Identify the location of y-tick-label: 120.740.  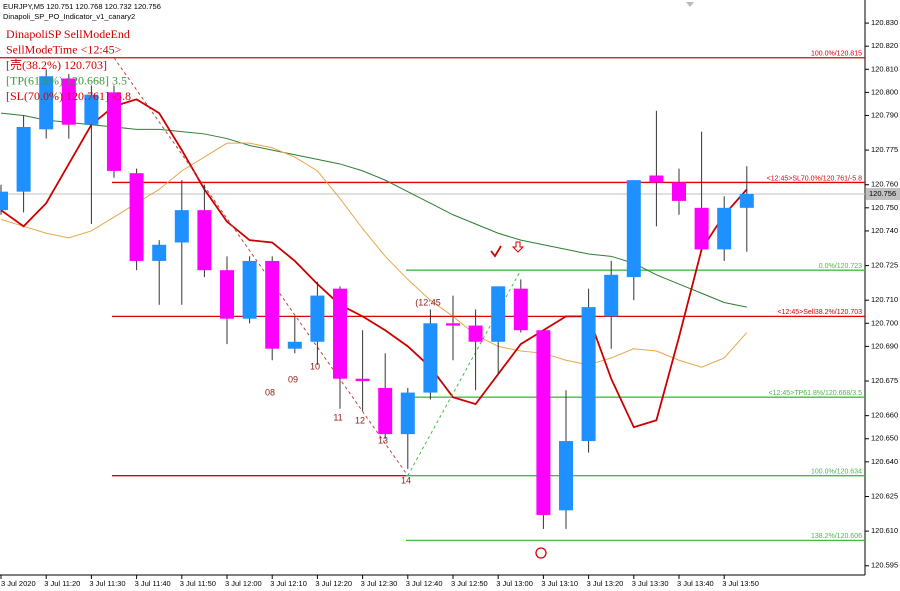
(884, 230).